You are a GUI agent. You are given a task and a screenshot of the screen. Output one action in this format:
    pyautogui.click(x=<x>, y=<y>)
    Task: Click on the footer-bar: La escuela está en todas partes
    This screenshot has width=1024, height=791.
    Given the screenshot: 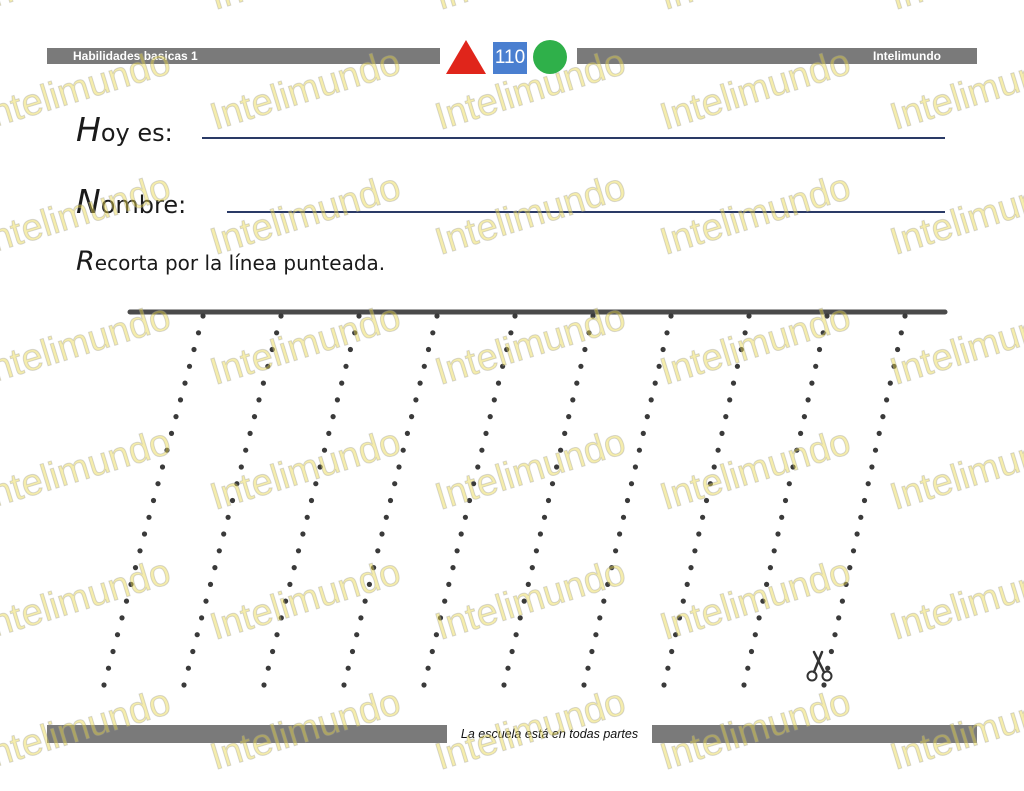 What is the action you would take?
    pyautogui.click(x=512, y=734)
    